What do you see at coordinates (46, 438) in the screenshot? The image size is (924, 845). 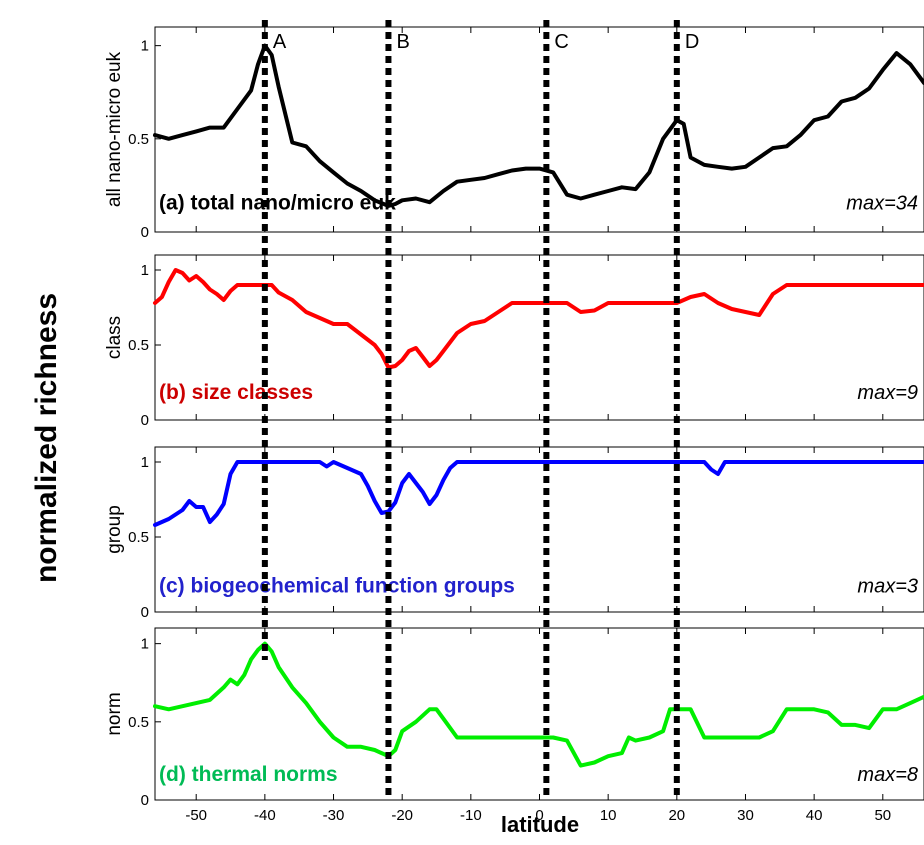 I see `y-axis-title: normalized richness` at bounding box center [46, 438].